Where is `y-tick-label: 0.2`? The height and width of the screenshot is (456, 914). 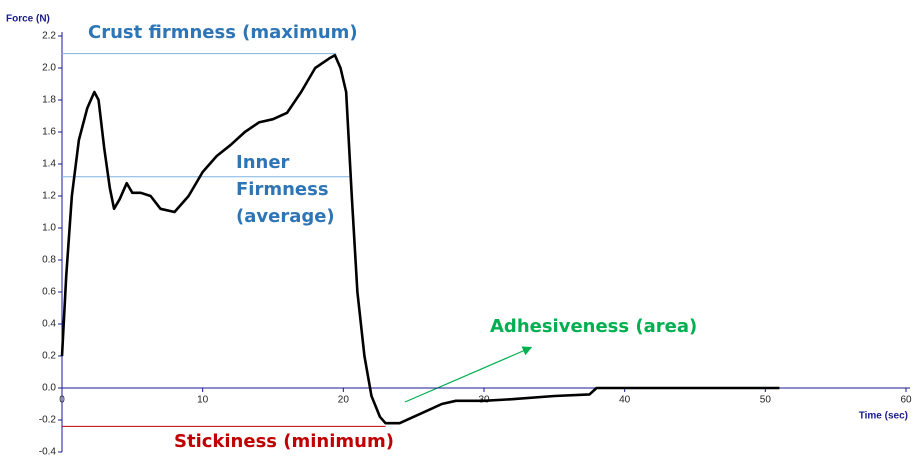
y-tick-label: 0.2 is located at coordinates (49, 356).